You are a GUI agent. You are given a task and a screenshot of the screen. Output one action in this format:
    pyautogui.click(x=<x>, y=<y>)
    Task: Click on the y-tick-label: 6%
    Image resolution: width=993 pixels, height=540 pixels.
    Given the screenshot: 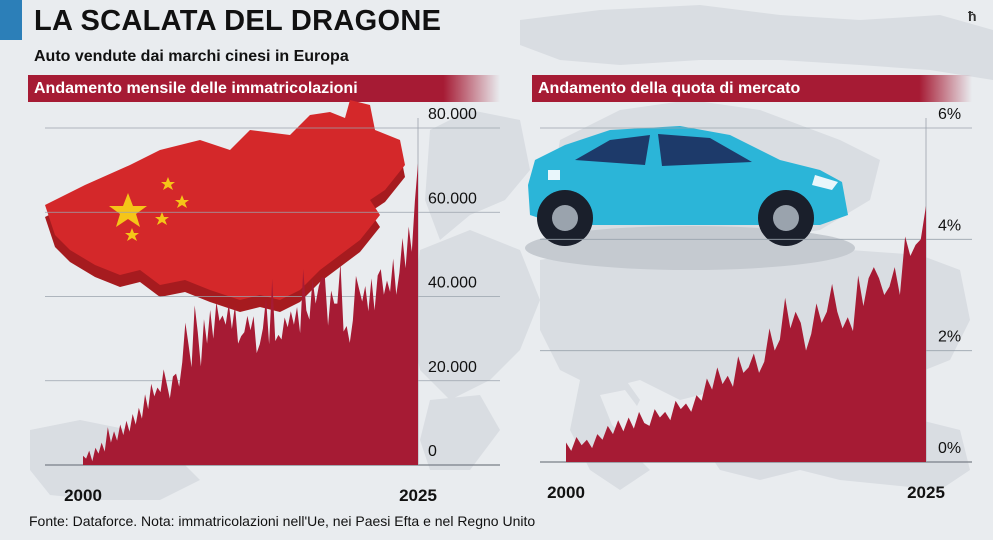 What is the action you would take?
    pyautogui.click(x=949, y=114)
    